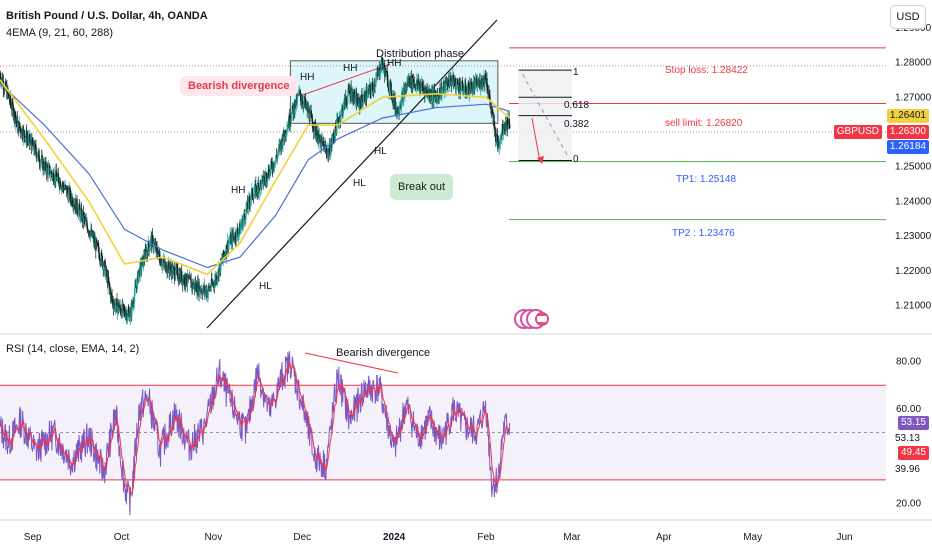 The height and width of the screenshot is (550, 932). What do you see at coordinates (73, 349) in the screenshot?
I see `rsi-indicator-label: RSI (14, close, EMA, 14, 2)` at bounding box center [73, 349].